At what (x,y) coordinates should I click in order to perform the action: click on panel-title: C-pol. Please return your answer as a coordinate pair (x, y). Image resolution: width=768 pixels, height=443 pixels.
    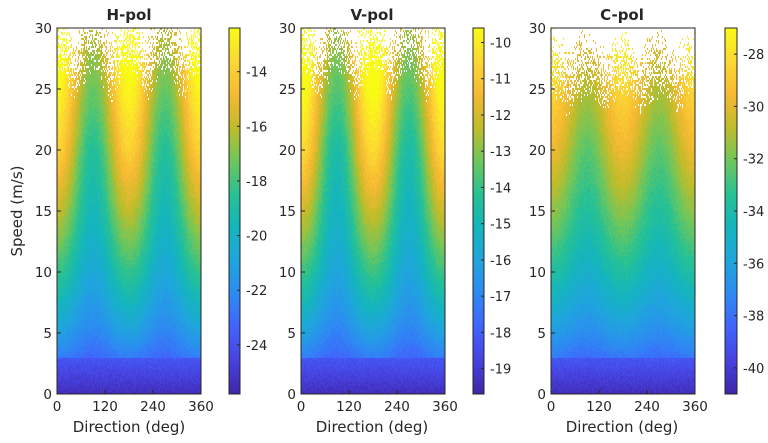
    Looking at the image, I should click on (622, 15).